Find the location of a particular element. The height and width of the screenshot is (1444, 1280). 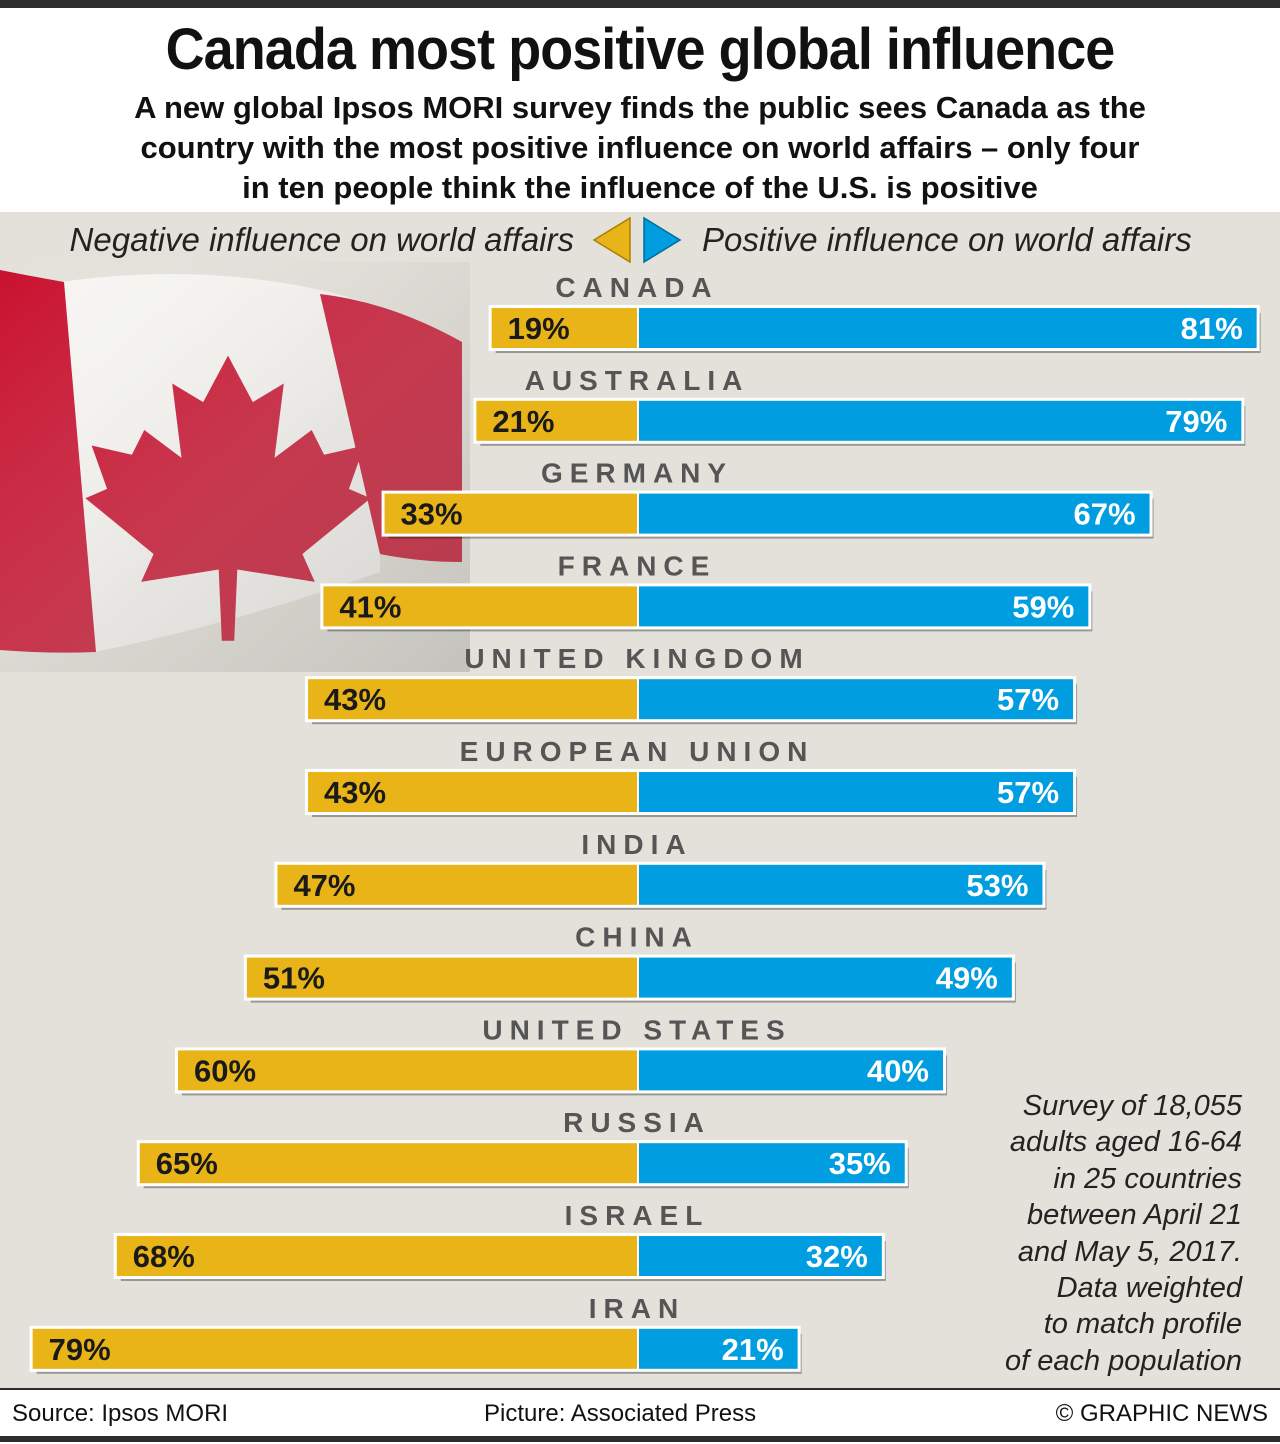

negative-value-label: 19% is located at coordinates (539, 328).